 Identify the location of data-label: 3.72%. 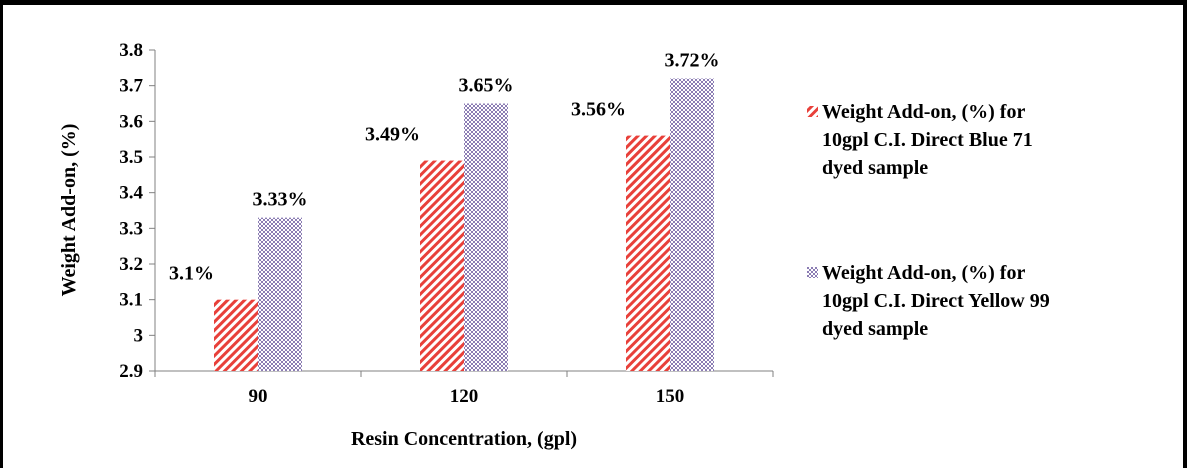
(692, 61).